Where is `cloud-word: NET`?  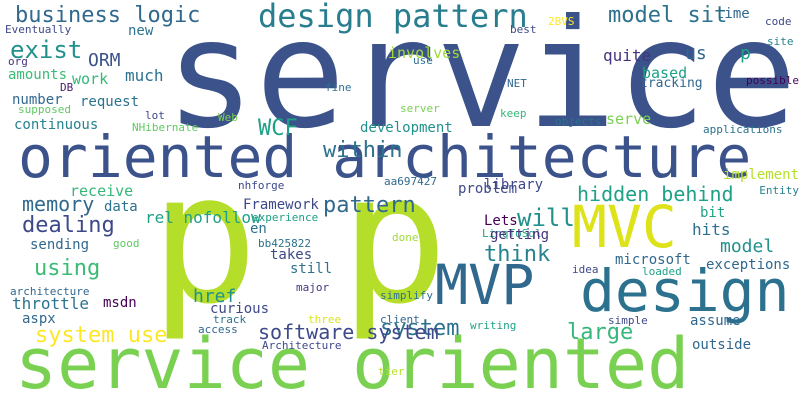
cloud-word: NET is located at coordinates (517, 83).